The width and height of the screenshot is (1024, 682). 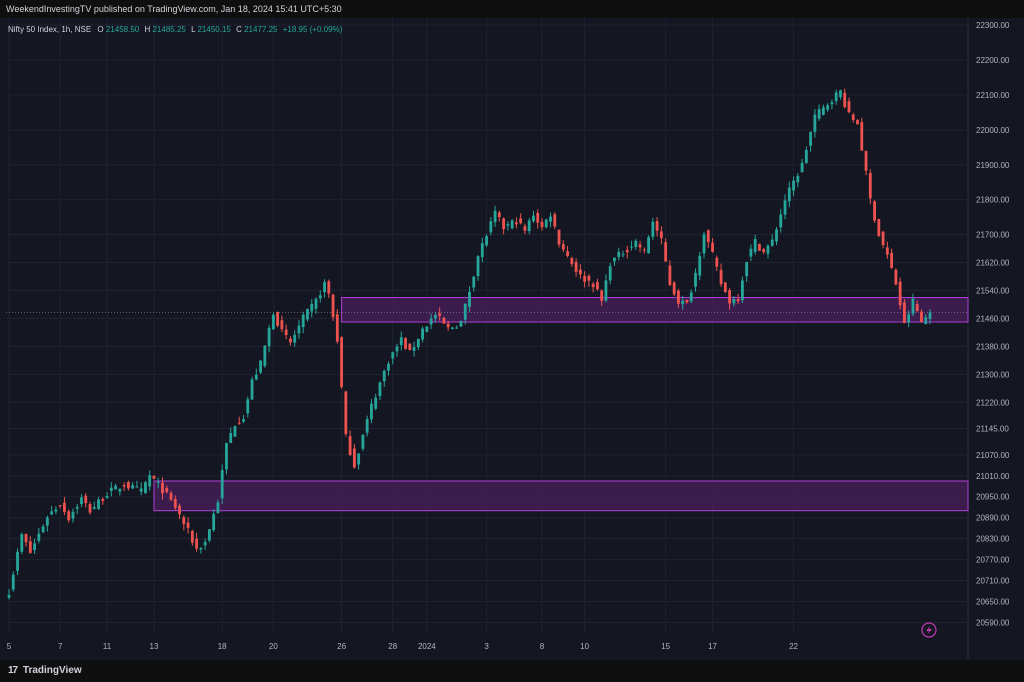 What do you see at coordinates (993, 60) in the screenshot?
I see `y-tick-label: 22200.00` at bounding box center [993, 60].